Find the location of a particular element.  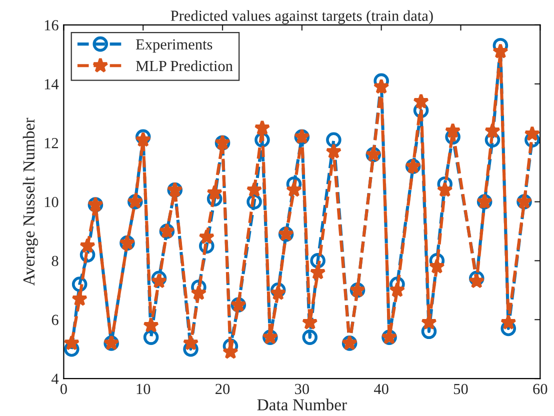

x-tick-label: 50 is located at coordinates (461, 389).